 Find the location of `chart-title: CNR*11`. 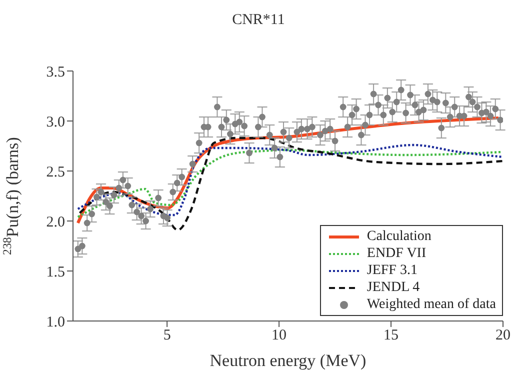

chart-title: CNR*11 is located at coordinates (258, 20).